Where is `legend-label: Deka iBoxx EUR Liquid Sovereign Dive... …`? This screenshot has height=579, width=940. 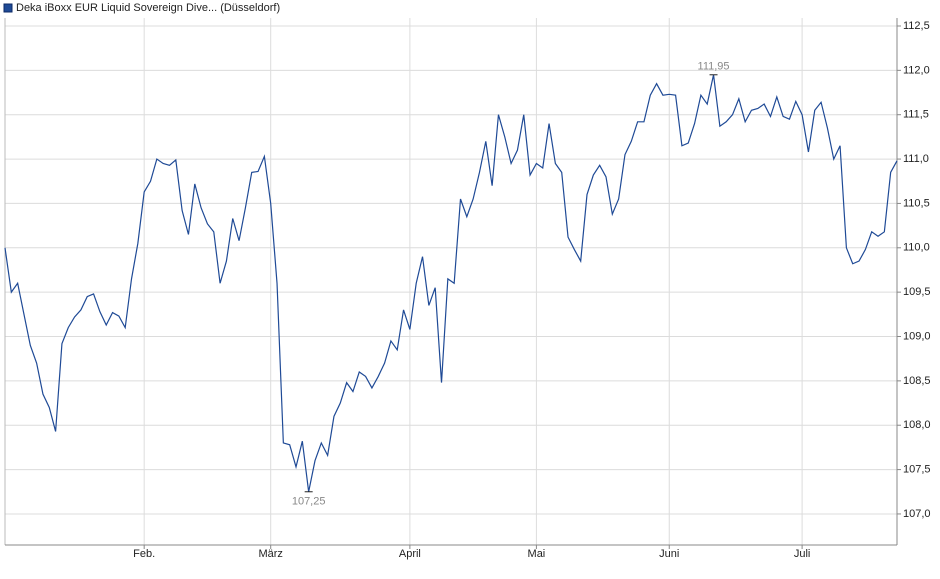 legend-label: Deka iBoxx EUR Liquid Sovereign Dive... … is located at coordinates (148, 8).